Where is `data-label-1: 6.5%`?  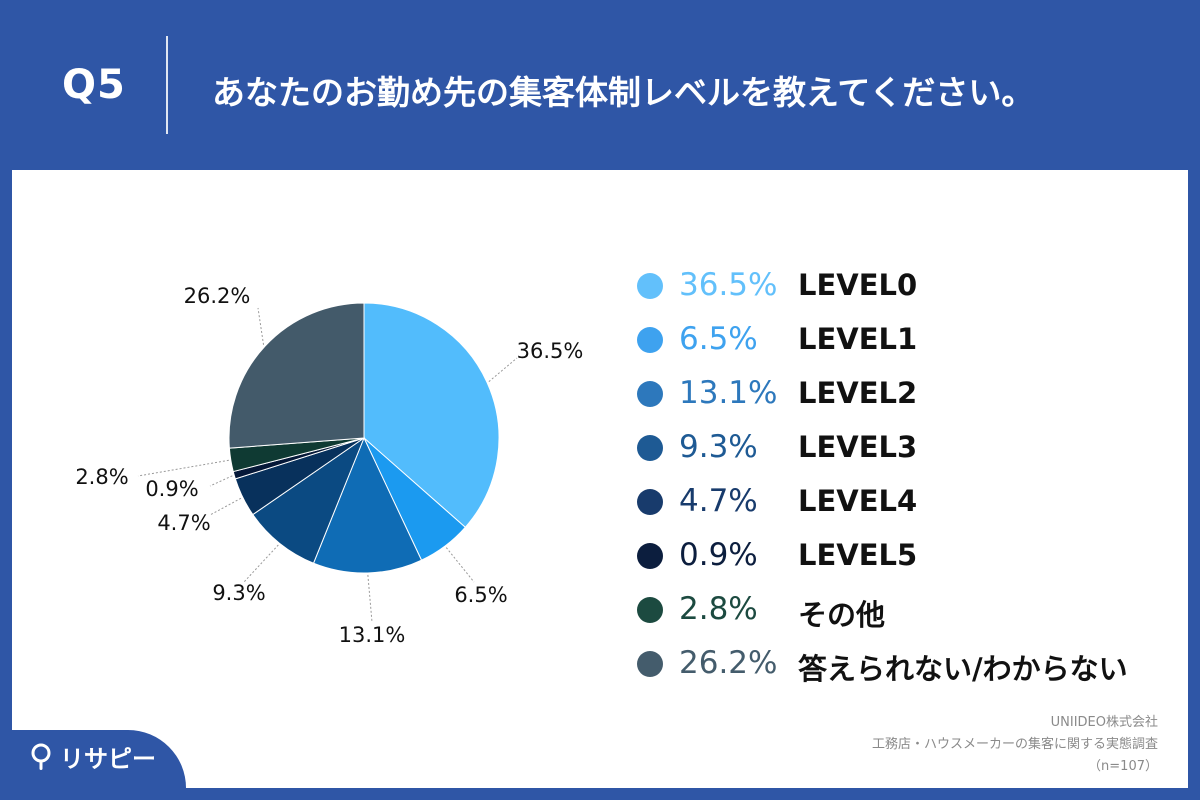
data-label-1: 6.5% is located at coordinates (480, 595).